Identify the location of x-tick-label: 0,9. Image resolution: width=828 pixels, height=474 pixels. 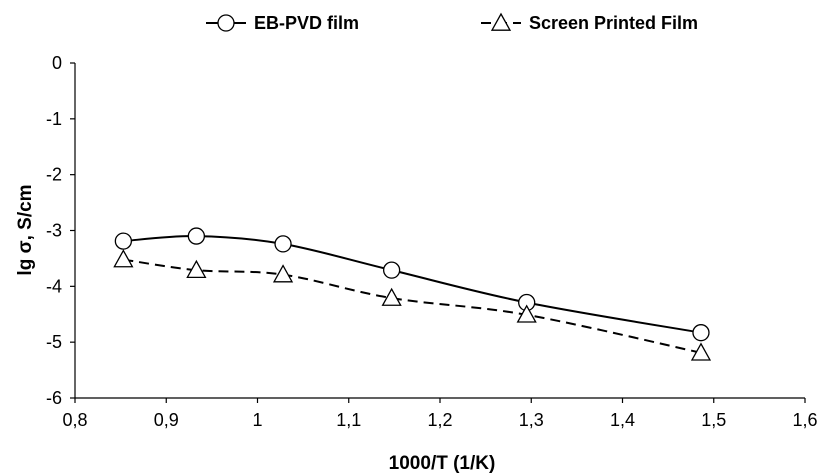
(166, 420).